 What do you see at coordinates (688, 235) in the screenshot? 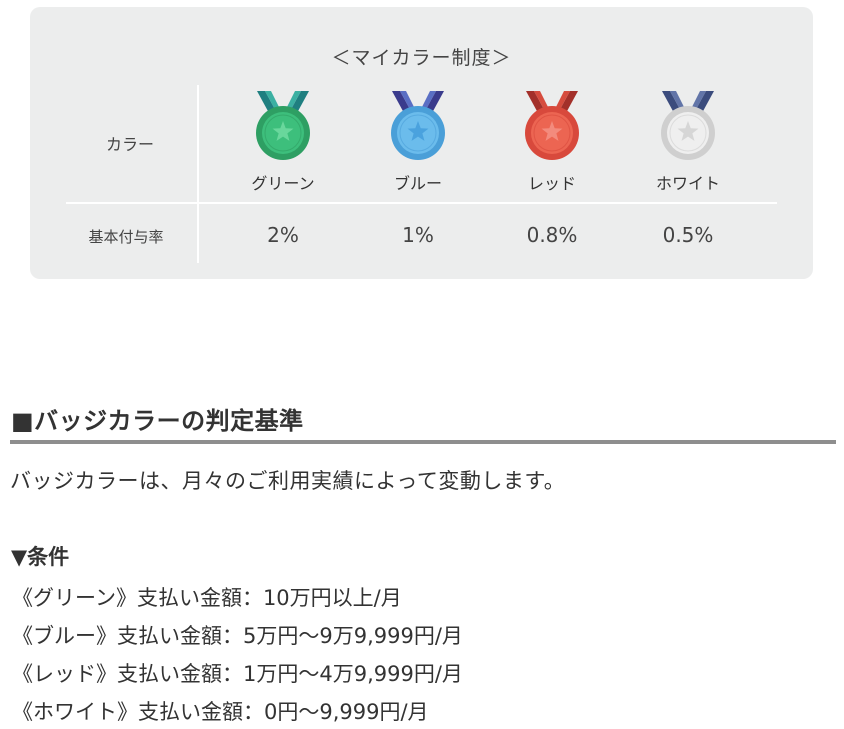
I see `badge-rate: 0.5%` at bounding box center [688, 235].